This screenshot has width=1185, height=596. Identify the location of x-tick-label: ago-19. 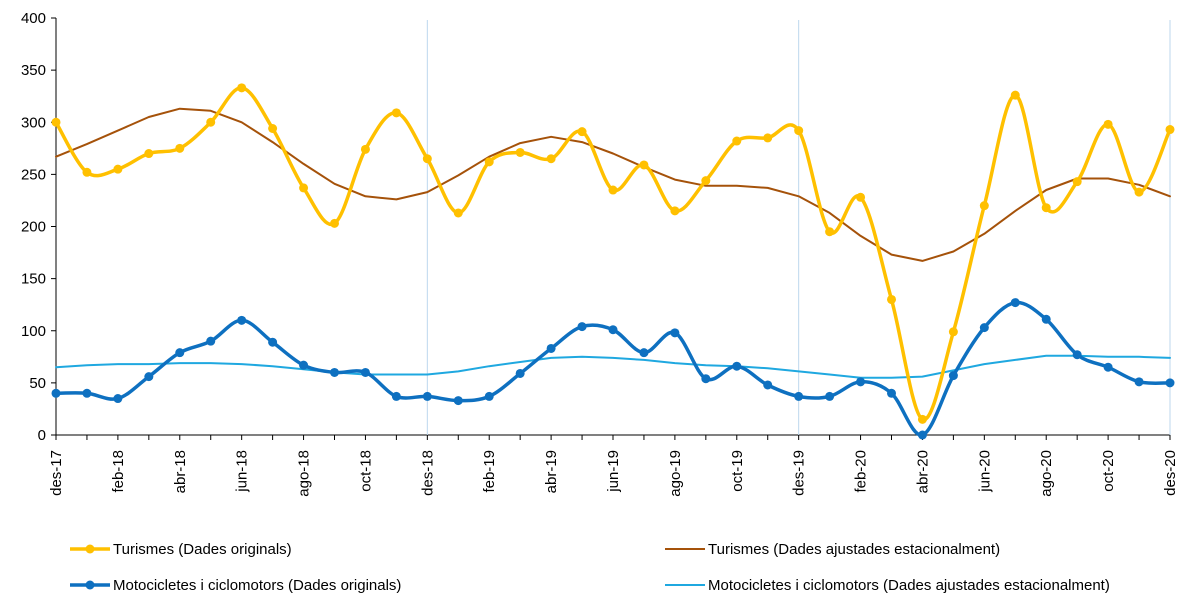
(675, 473).